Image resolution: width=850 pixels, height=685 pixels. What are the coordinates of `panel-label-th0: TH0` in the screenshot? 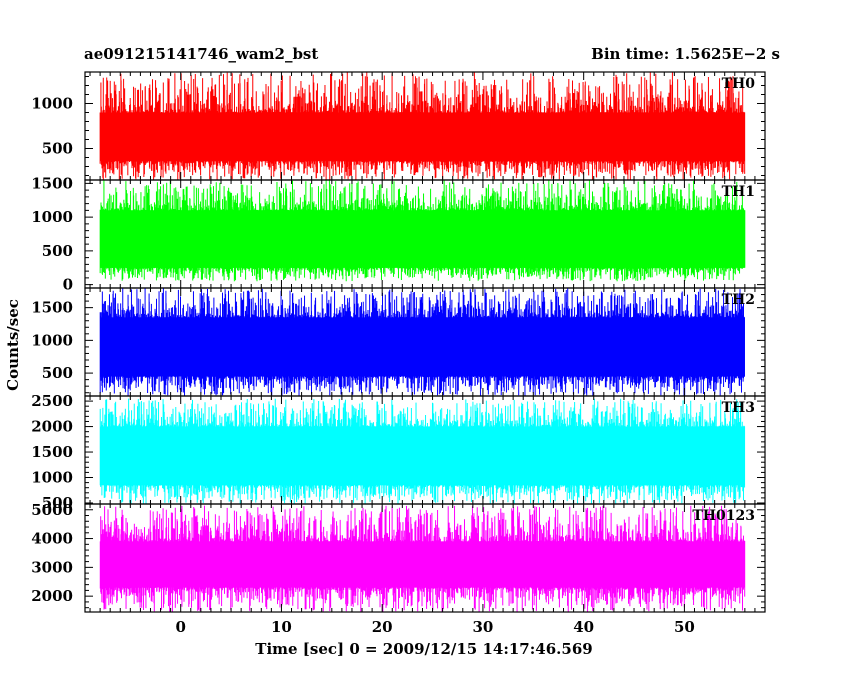 It's located at (739, 84).